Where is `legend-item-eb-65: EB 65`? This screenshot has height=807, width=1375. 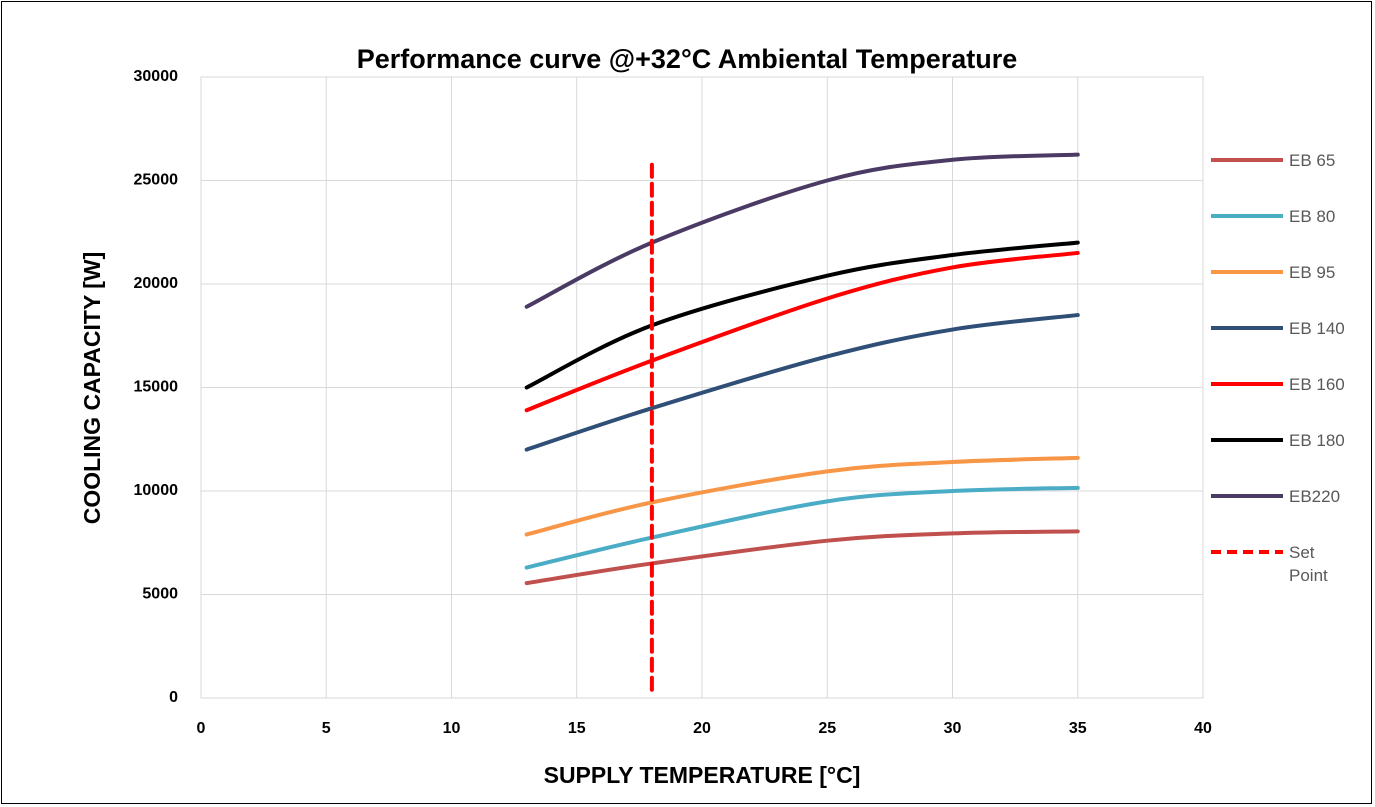
legend-item-eb-65: EB 65 is located at coordinates (1273, 160).